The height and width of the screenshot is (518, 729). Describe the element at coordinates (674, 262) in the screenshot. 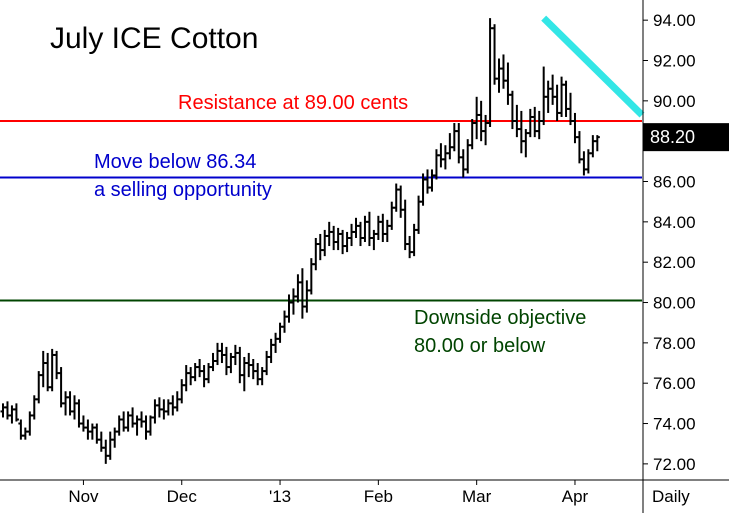

I see `y-tick-label: 82.00` at that location.